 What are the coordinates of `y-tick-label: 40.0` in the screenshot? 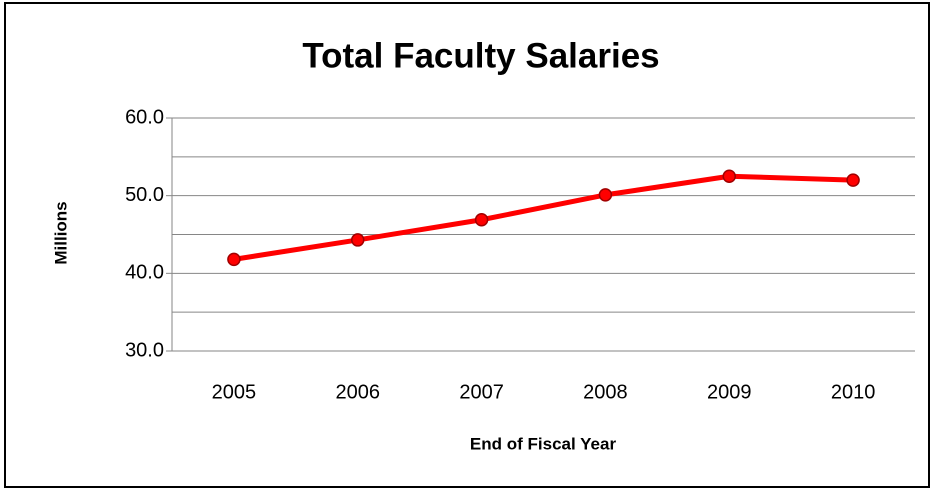 It's located at (144, 273).